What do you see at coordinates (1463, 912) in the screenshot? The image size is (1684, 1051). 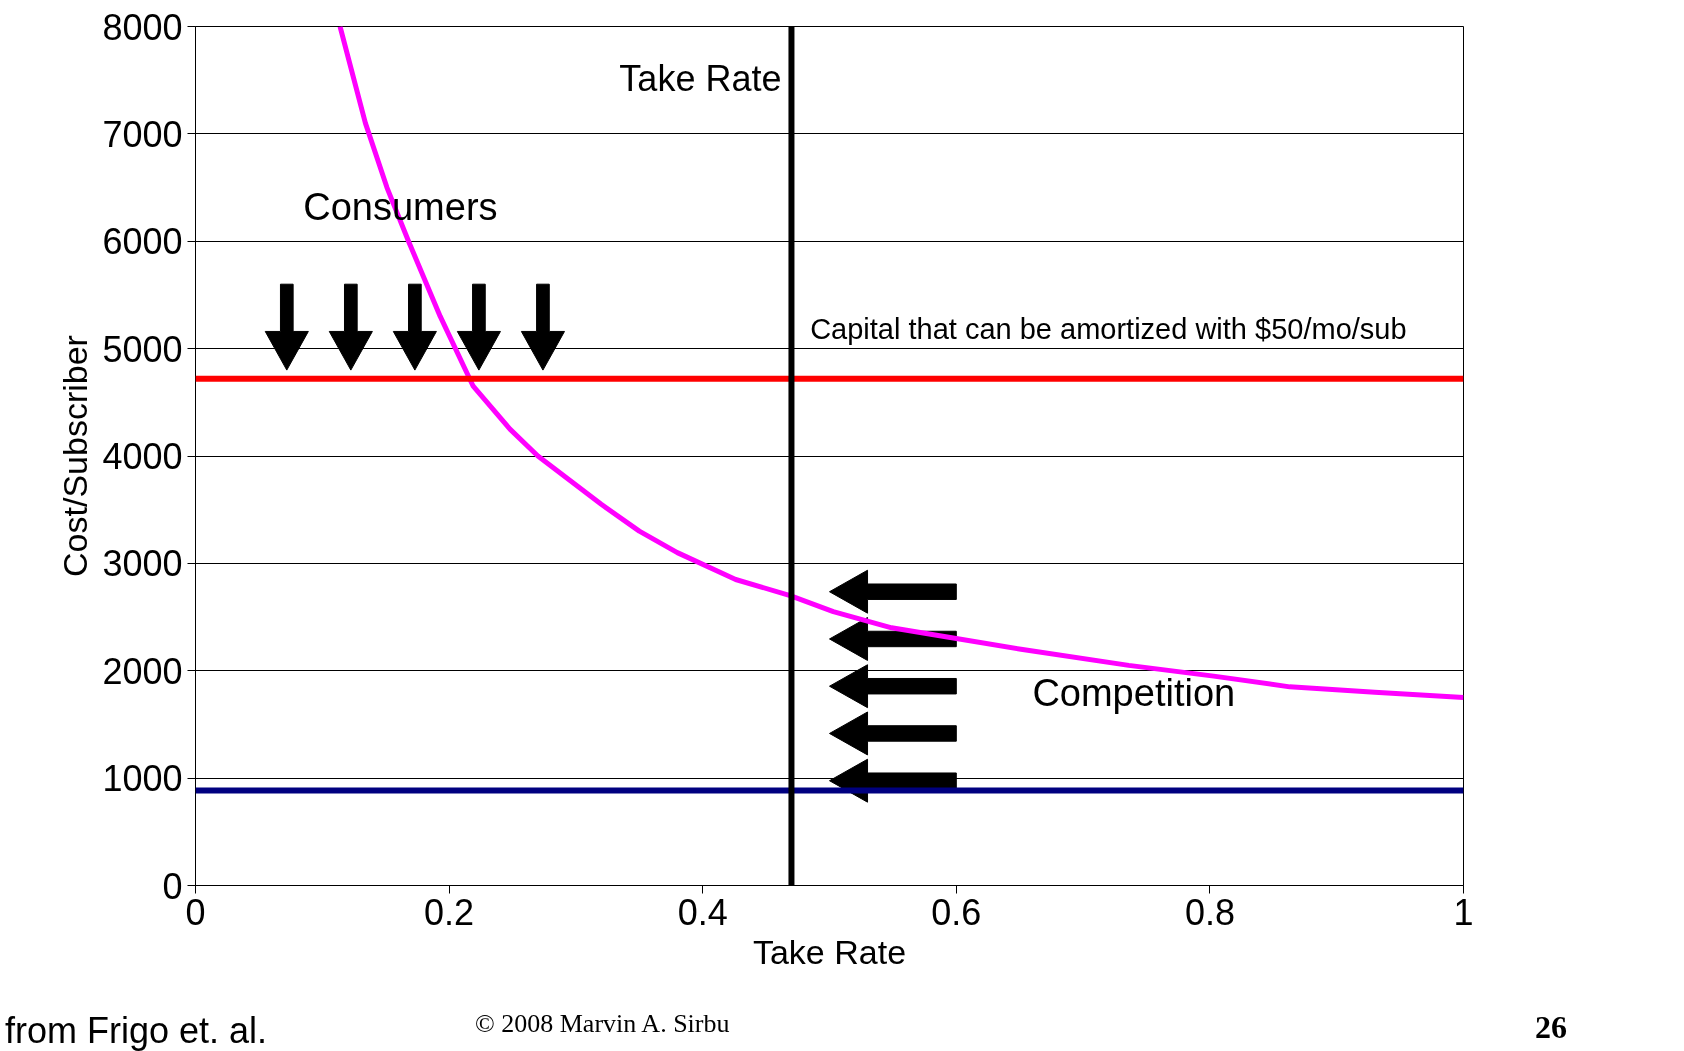 I see `x-tick-label: 1` at bounding box center [1463, 912].